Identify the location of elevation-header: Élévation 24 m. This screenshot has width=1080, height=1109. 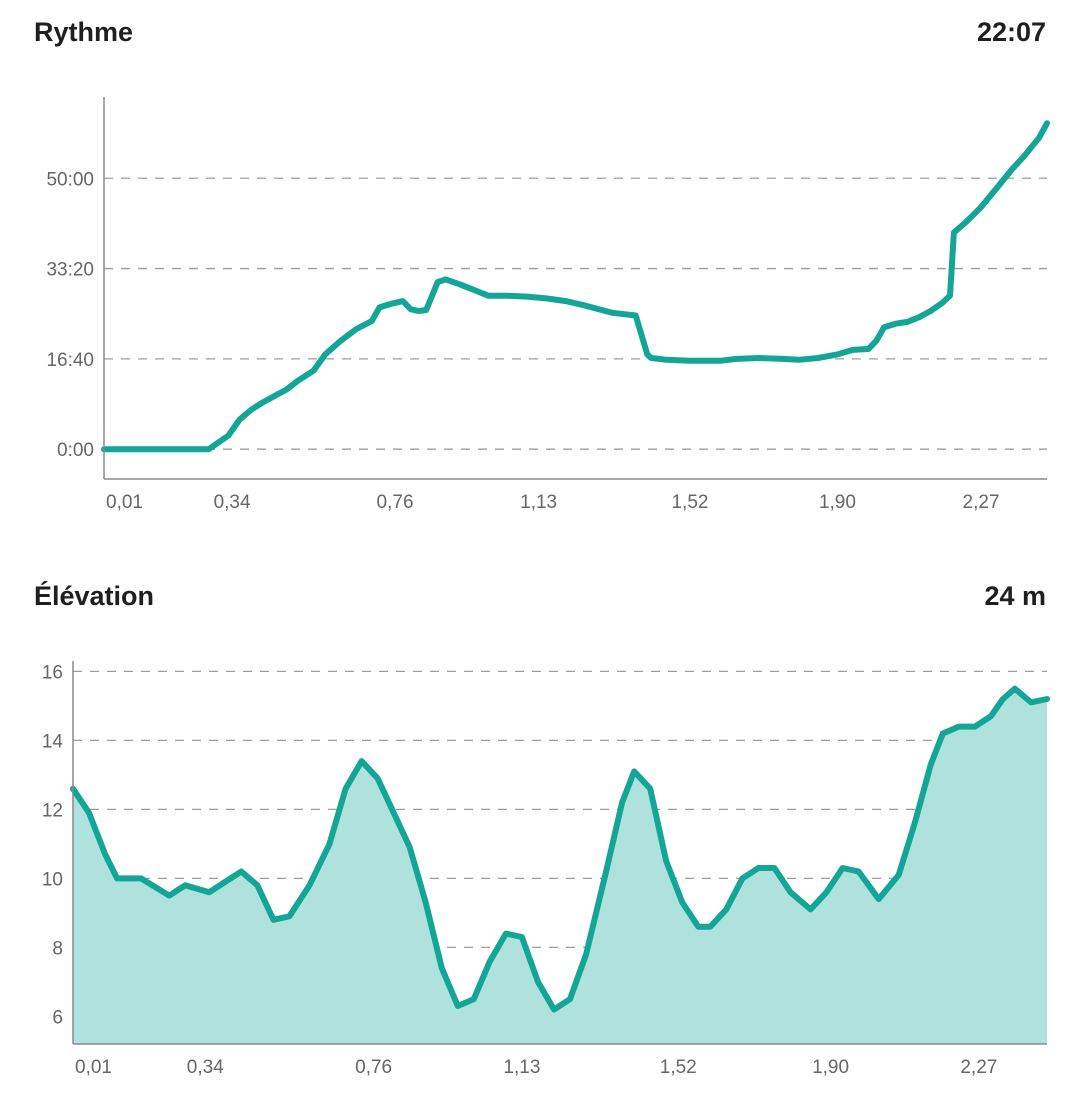
(540, 596).